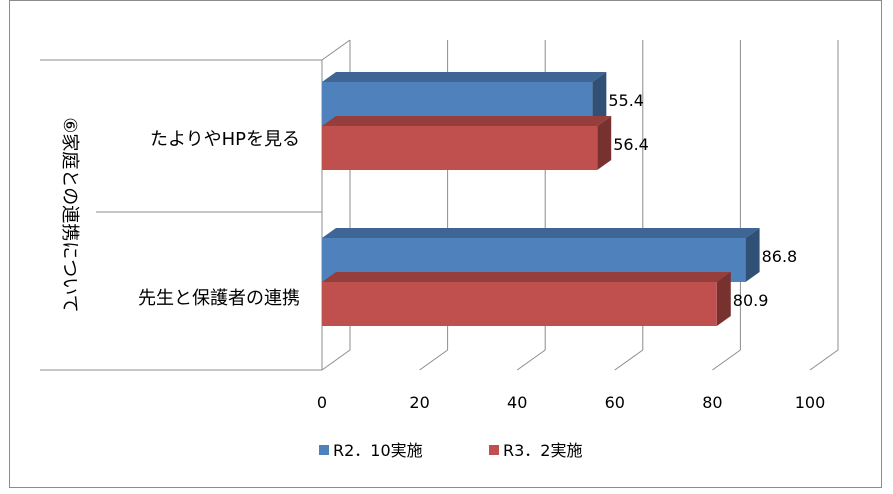 The height and width of the screenshot is (494, 893). Describe the element at coordinates (419, 402) in the screenshot. I see `x-tick-label-1: 20` at that location.